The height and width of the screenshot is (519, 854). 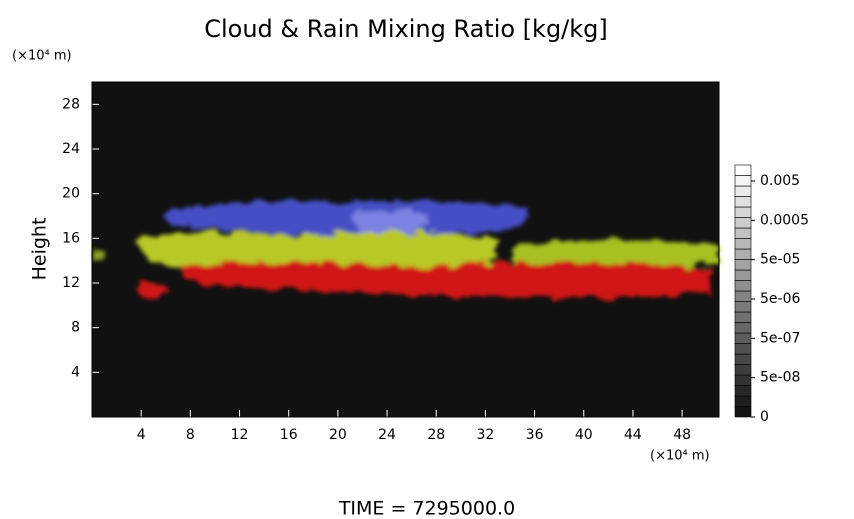 I want to click on footer: TIME = 7295000.0, so click(x=426, y=508).